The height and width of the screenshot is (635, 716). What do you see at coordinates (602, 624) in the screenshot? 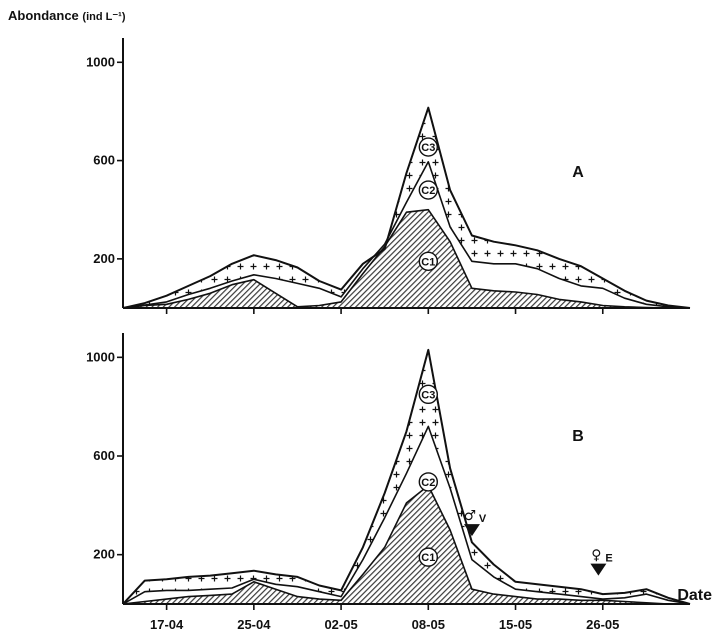
I see `x-tick-label-5: 26-05` at bounding box center [602, 624].